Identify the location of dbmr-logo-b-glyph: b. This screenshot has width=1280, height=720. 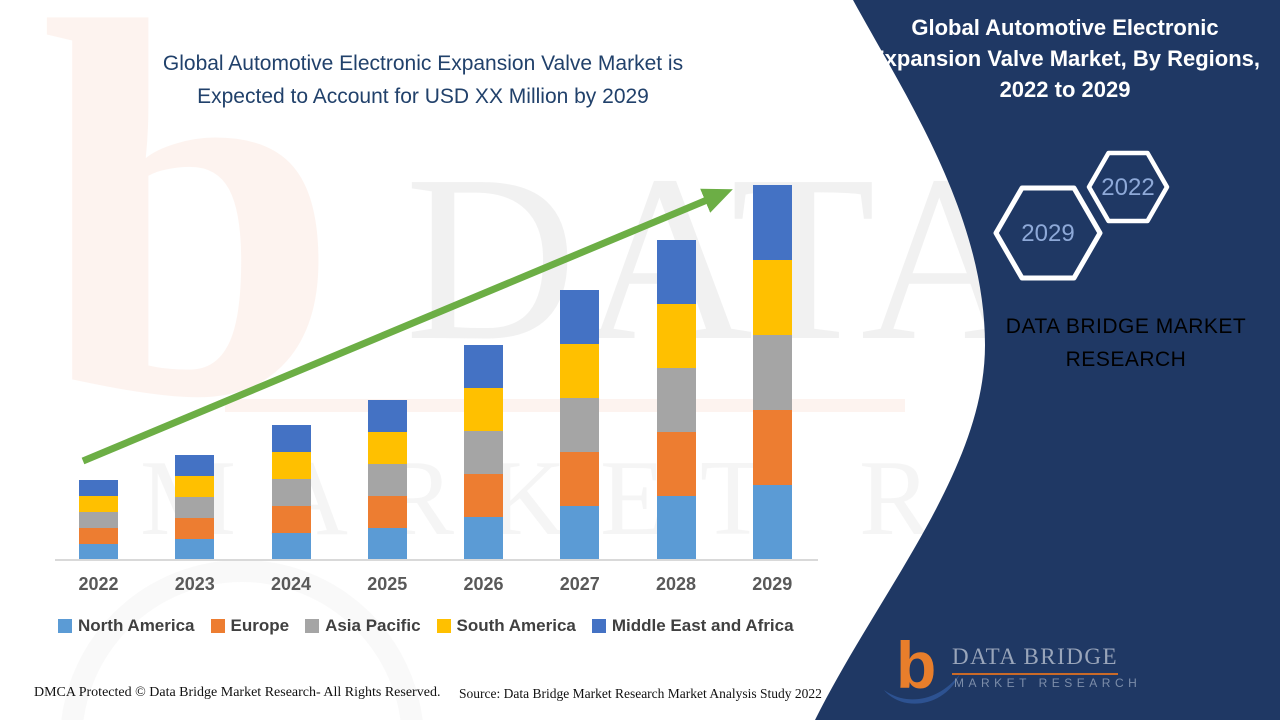
(916, 665).